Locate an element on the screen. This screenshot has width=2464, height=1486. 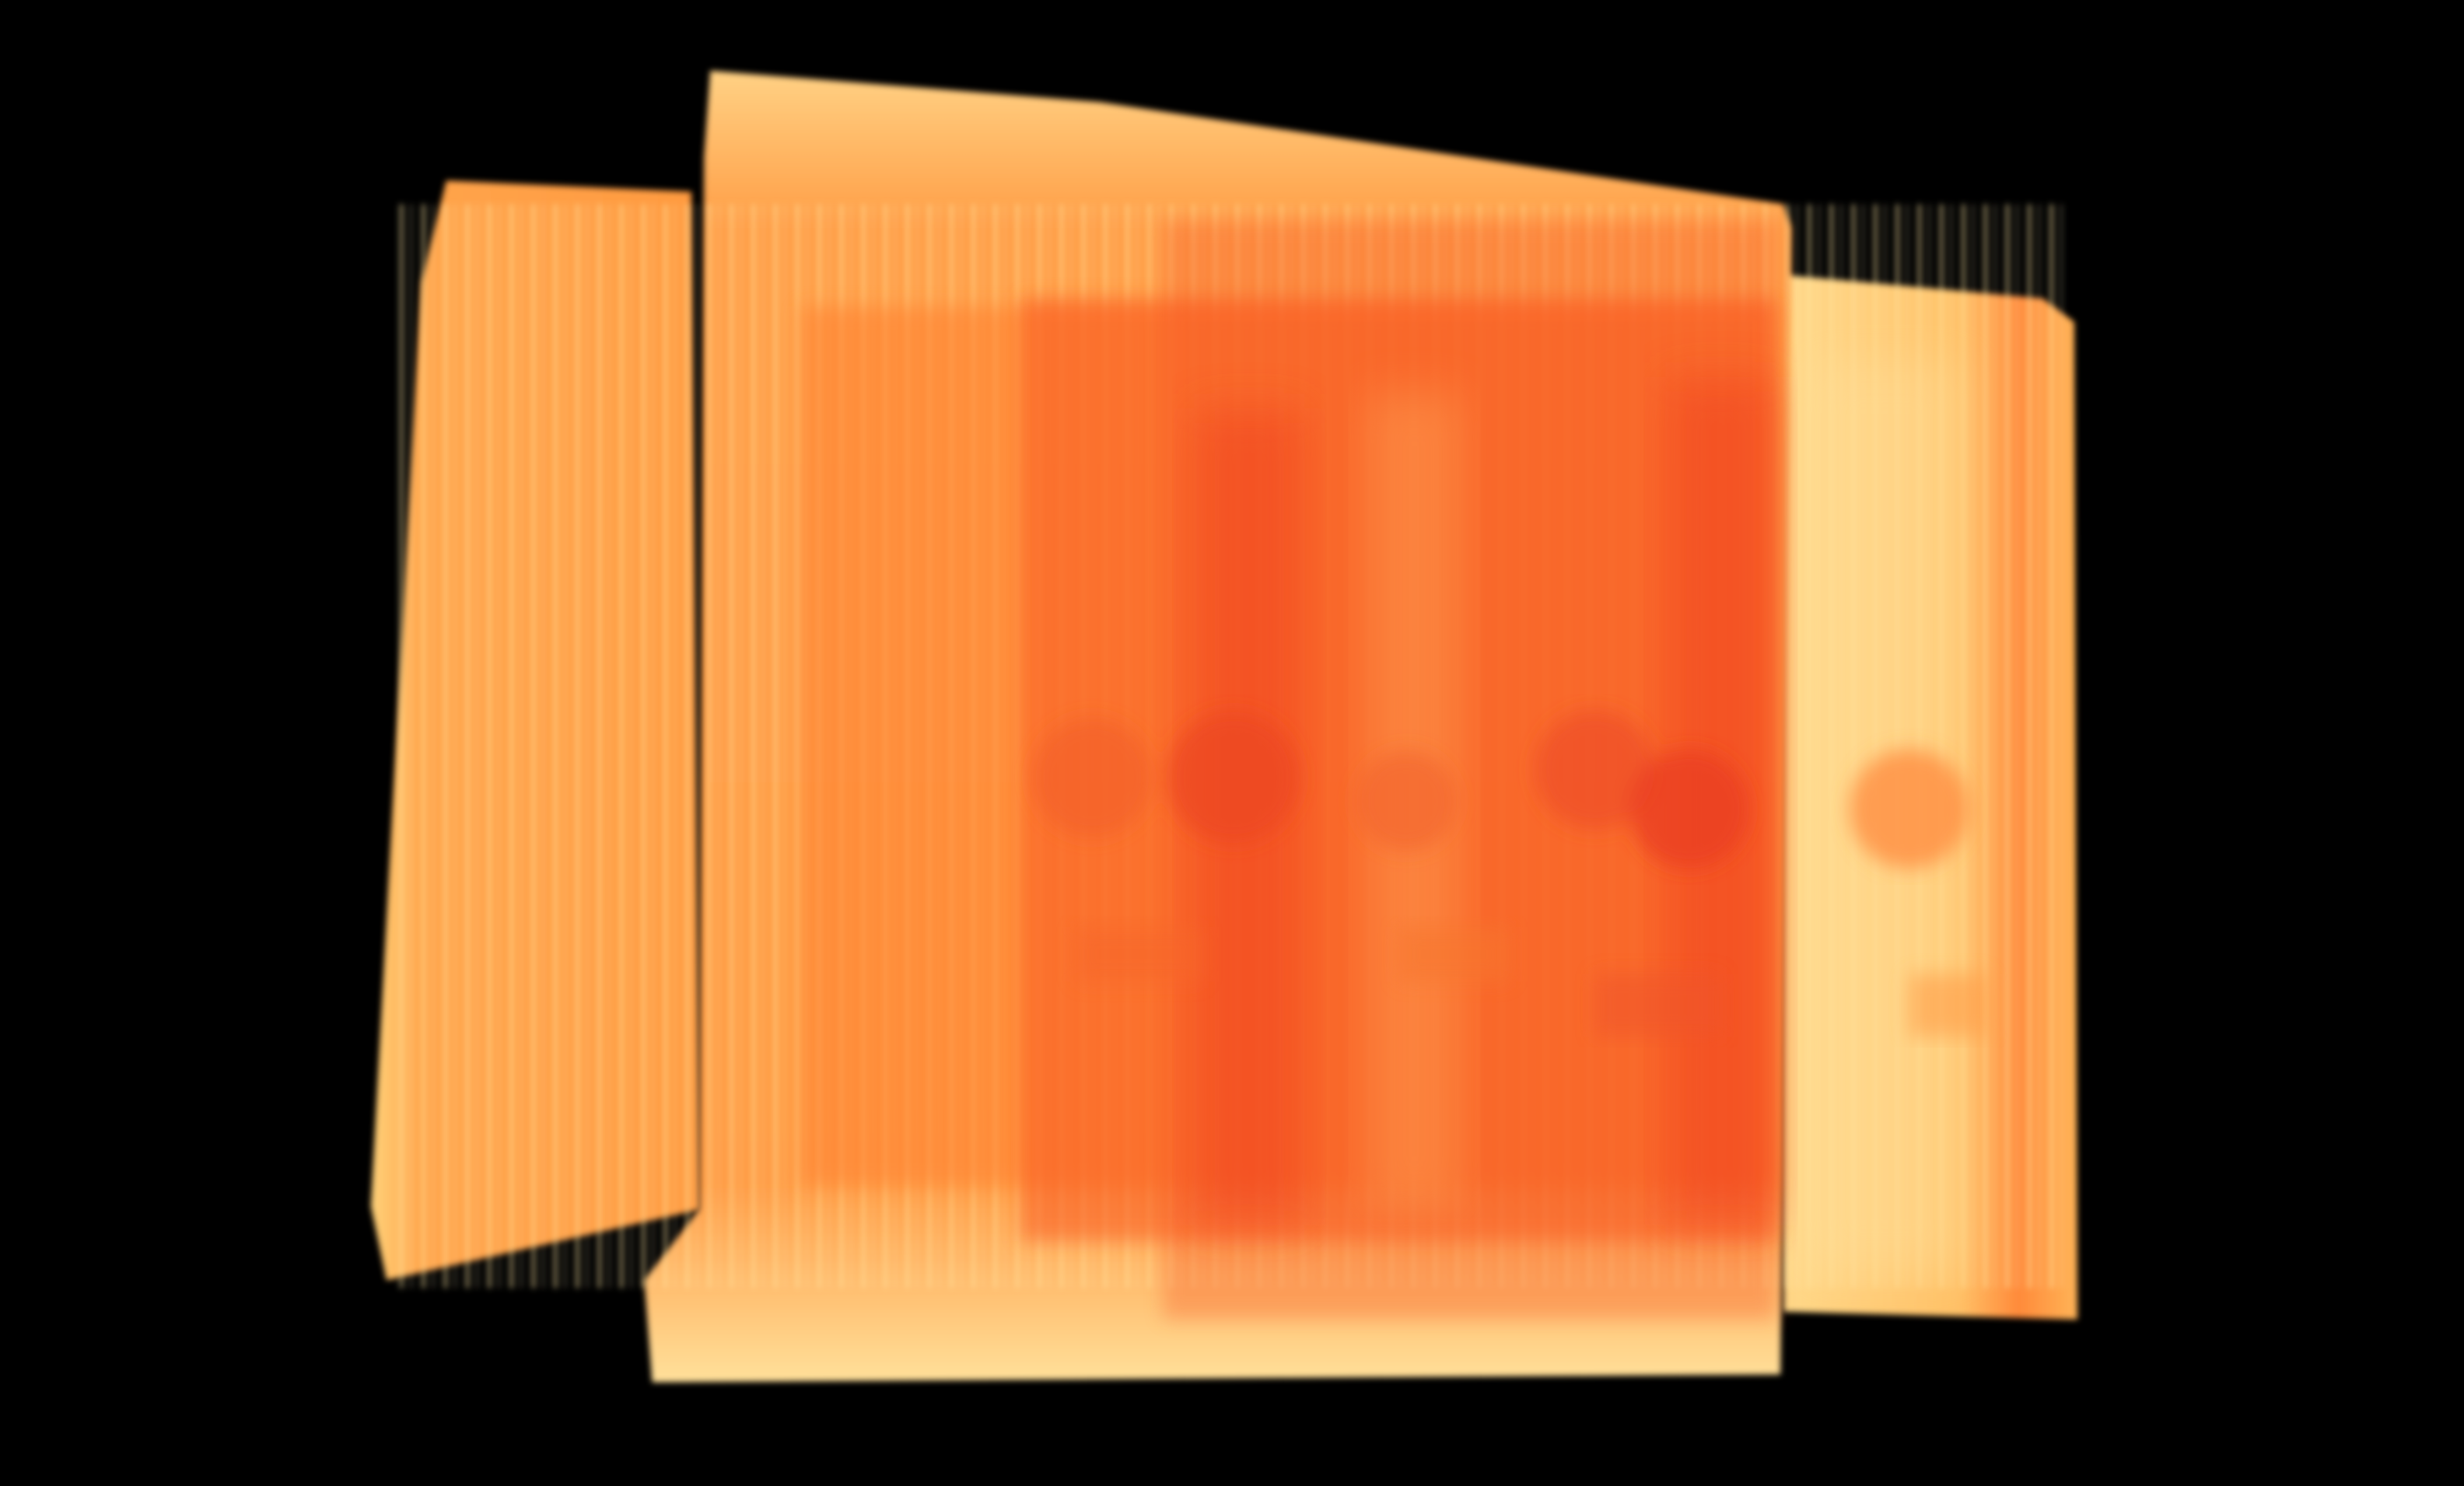
notches is located at coordinates (1532, 982).